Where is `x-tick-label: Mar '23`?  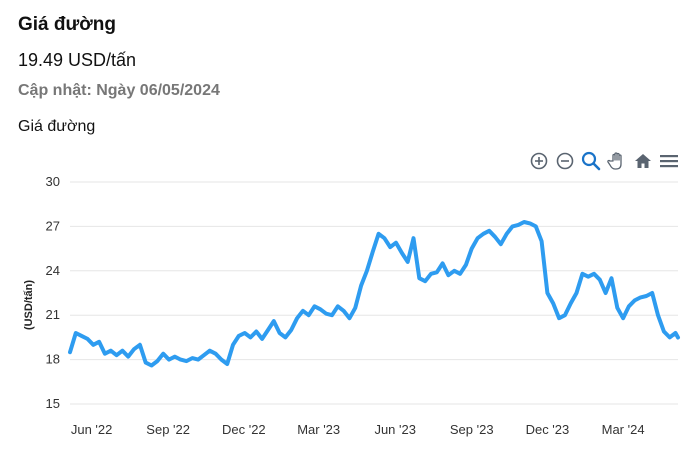
x-tick-label: Mar '23 is located at coordinates (318, 429).